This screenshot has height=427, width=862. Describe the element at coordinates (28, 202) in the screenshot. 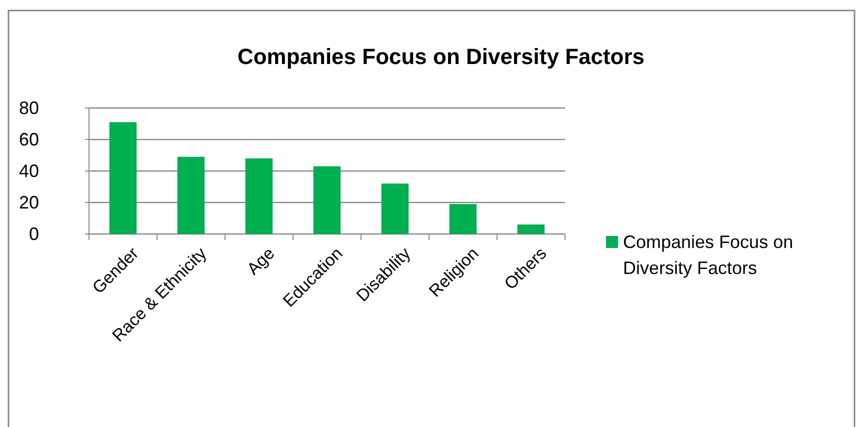

I see `y-tick-label: 20` at that location.